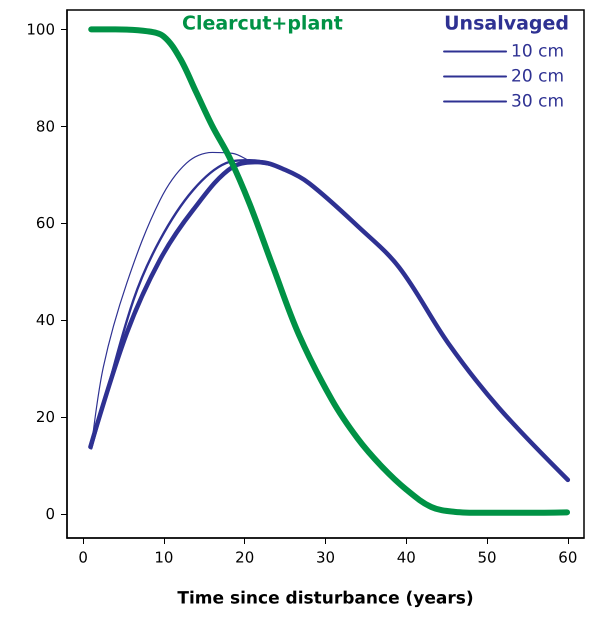 Image resolution: width=591 pixels, height=620 pixels. I want to click on x-tick-label: 60, so click(568, 557).